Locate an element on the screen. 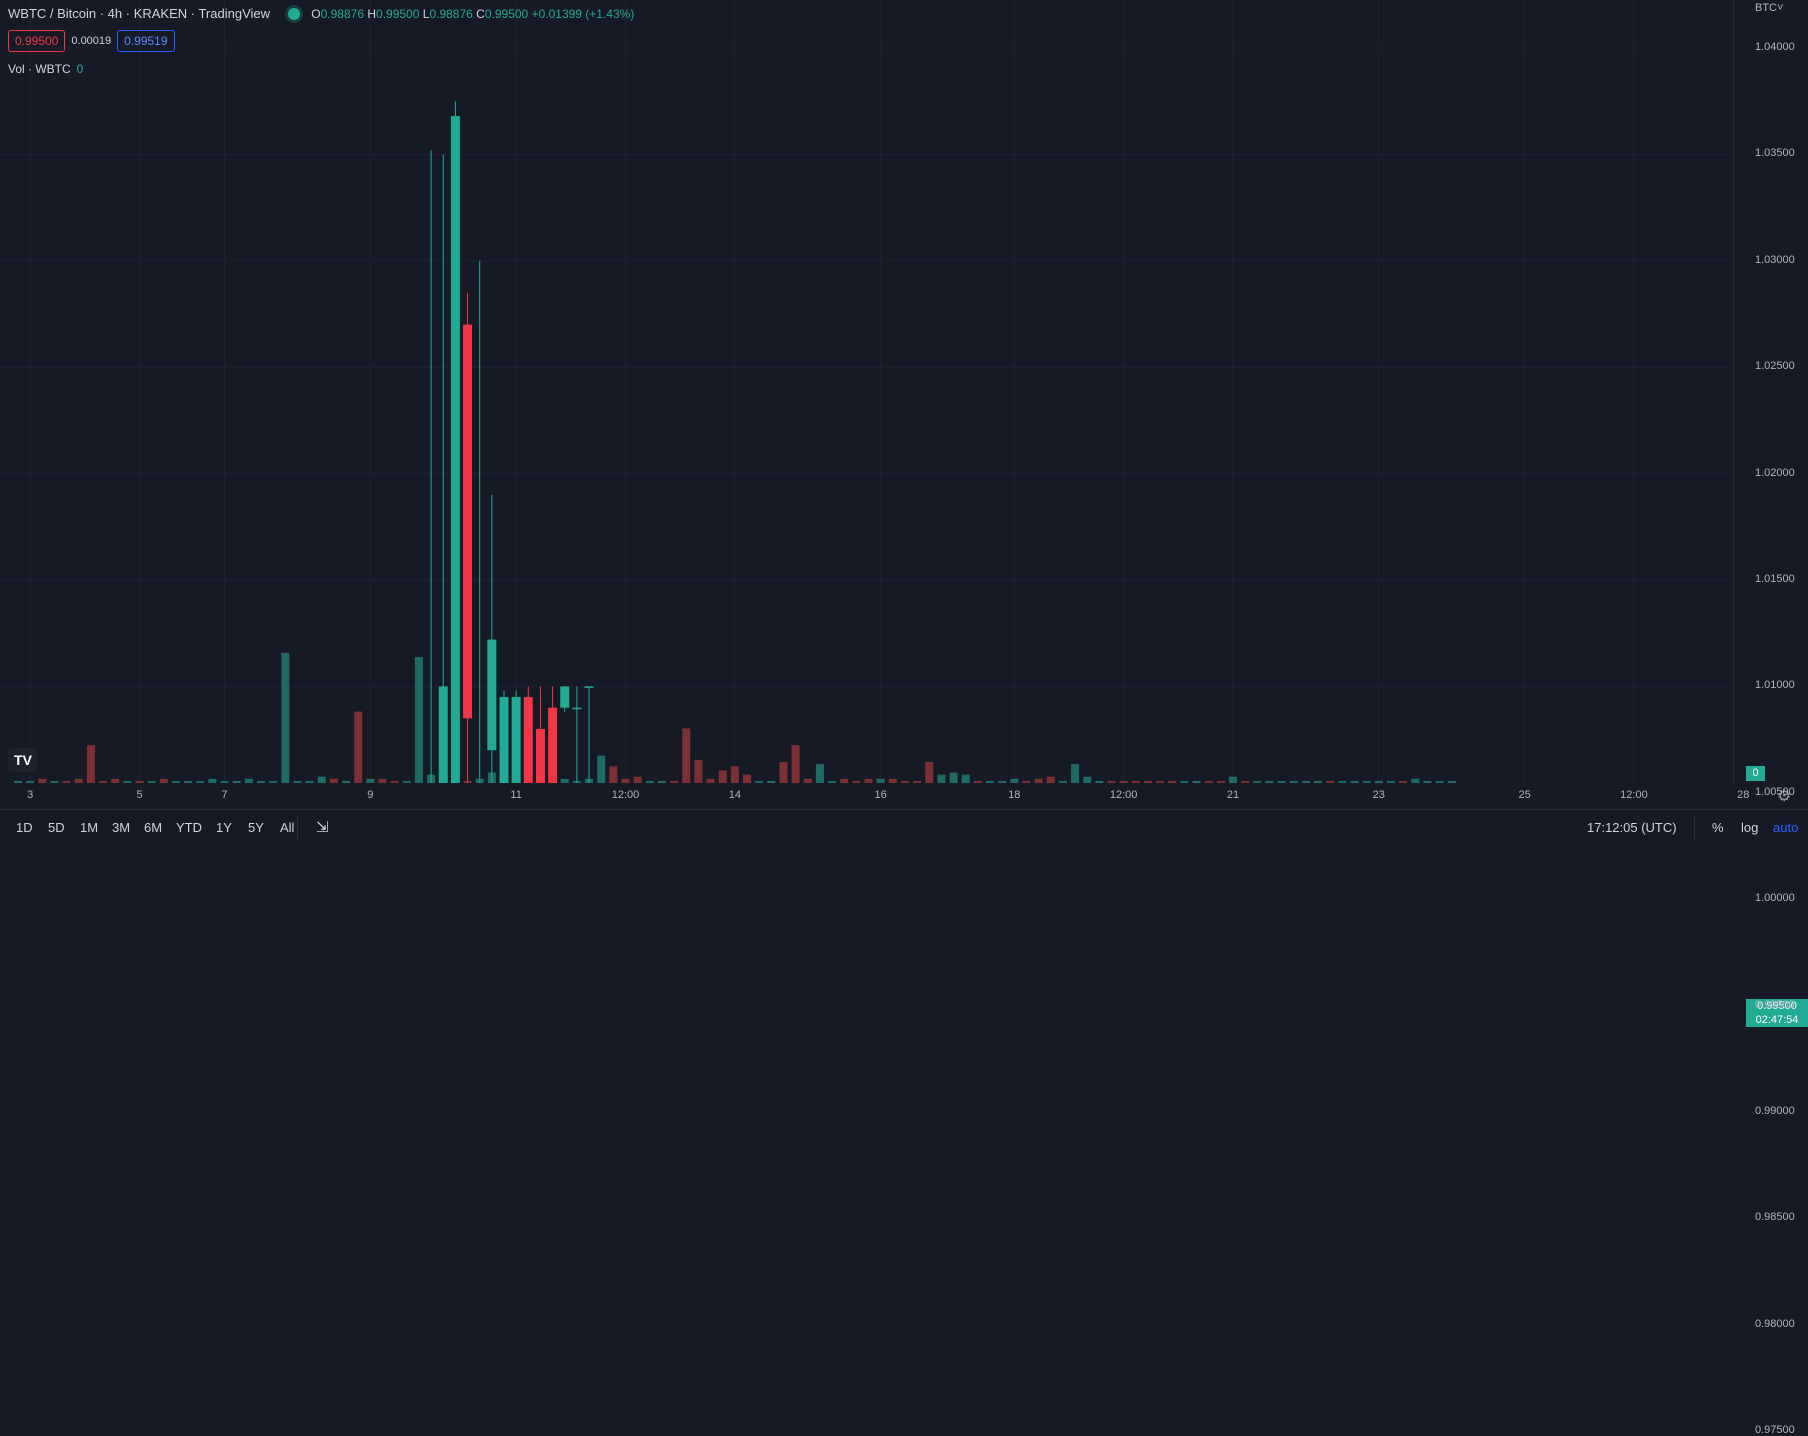 This screenshot has height=1436, width=1808. spread-value: 0.00019 is located at coordinates (91, 41).